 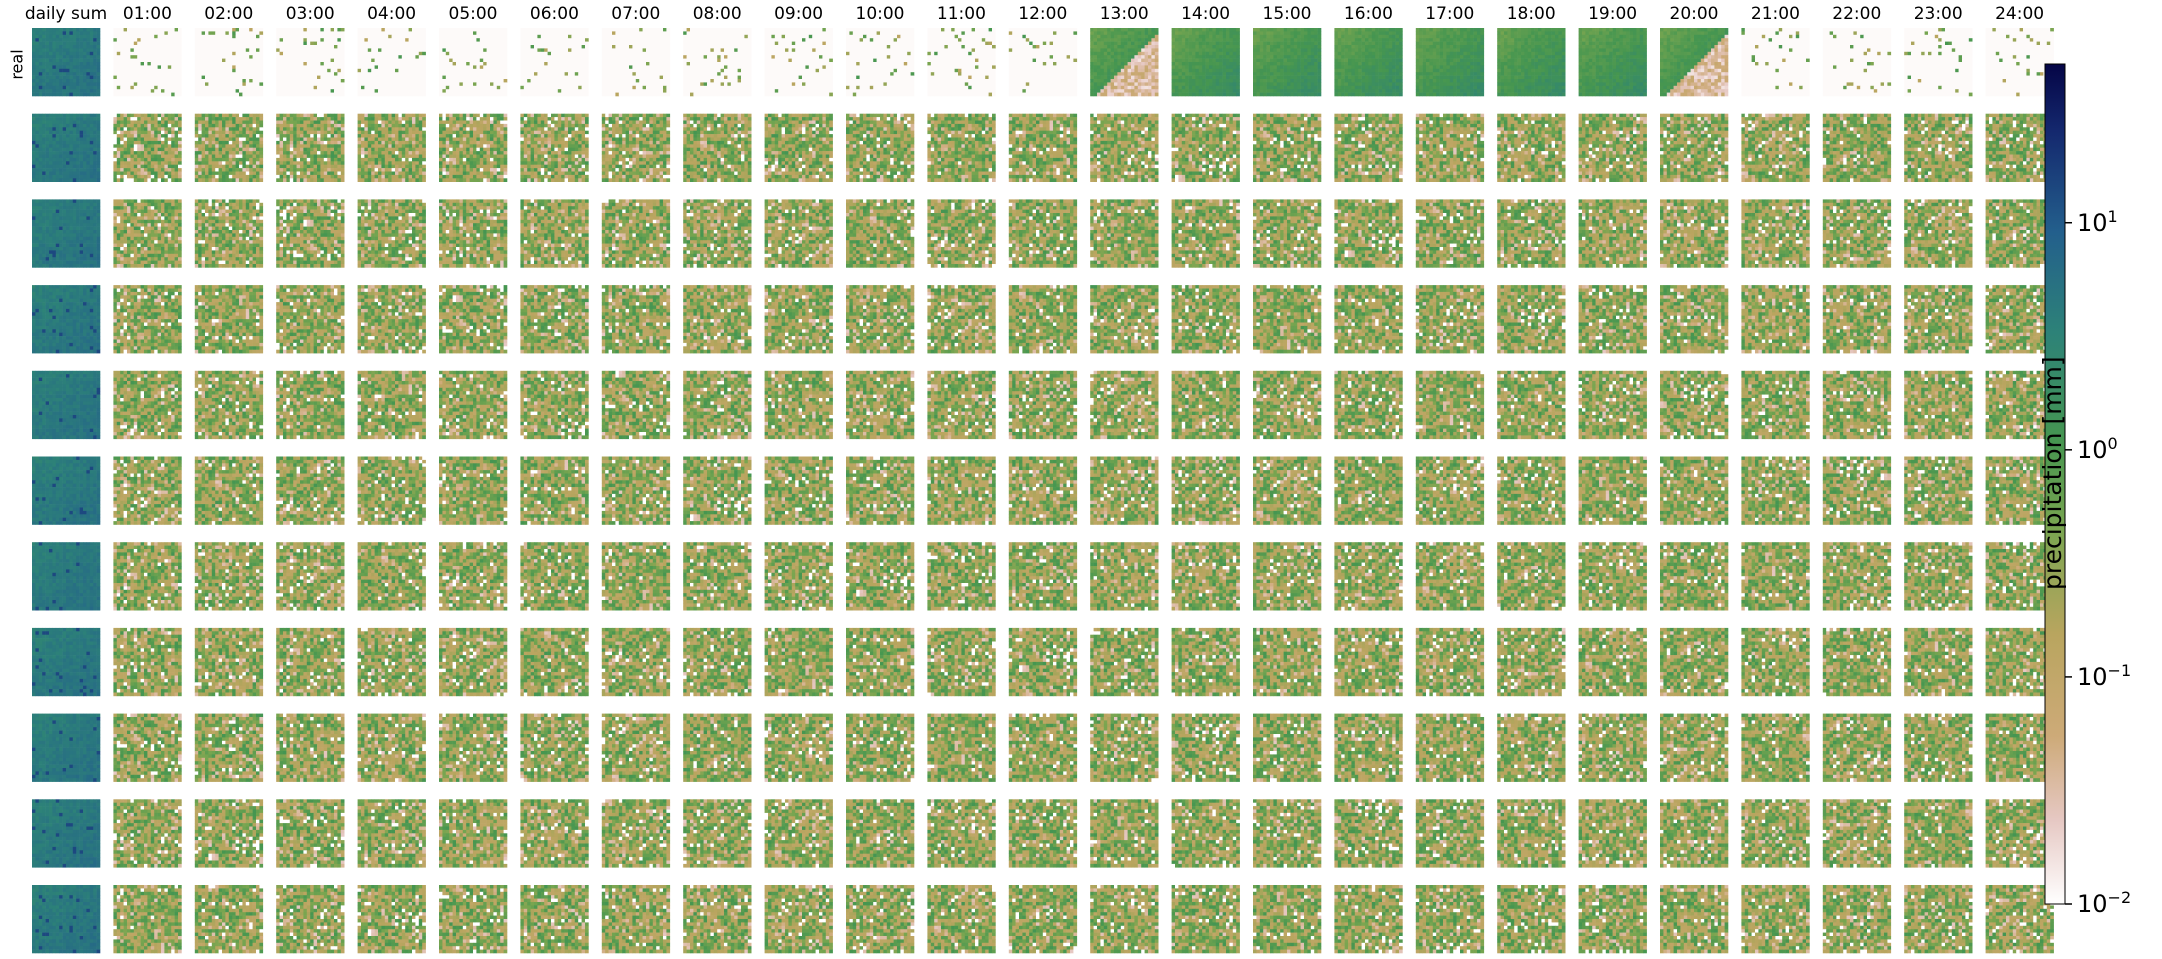 What do you see at coordinates (2104, 676) in the screenshot?
I see `colorbar-tick-label: 10−1` at bounding box center [2104, 676].